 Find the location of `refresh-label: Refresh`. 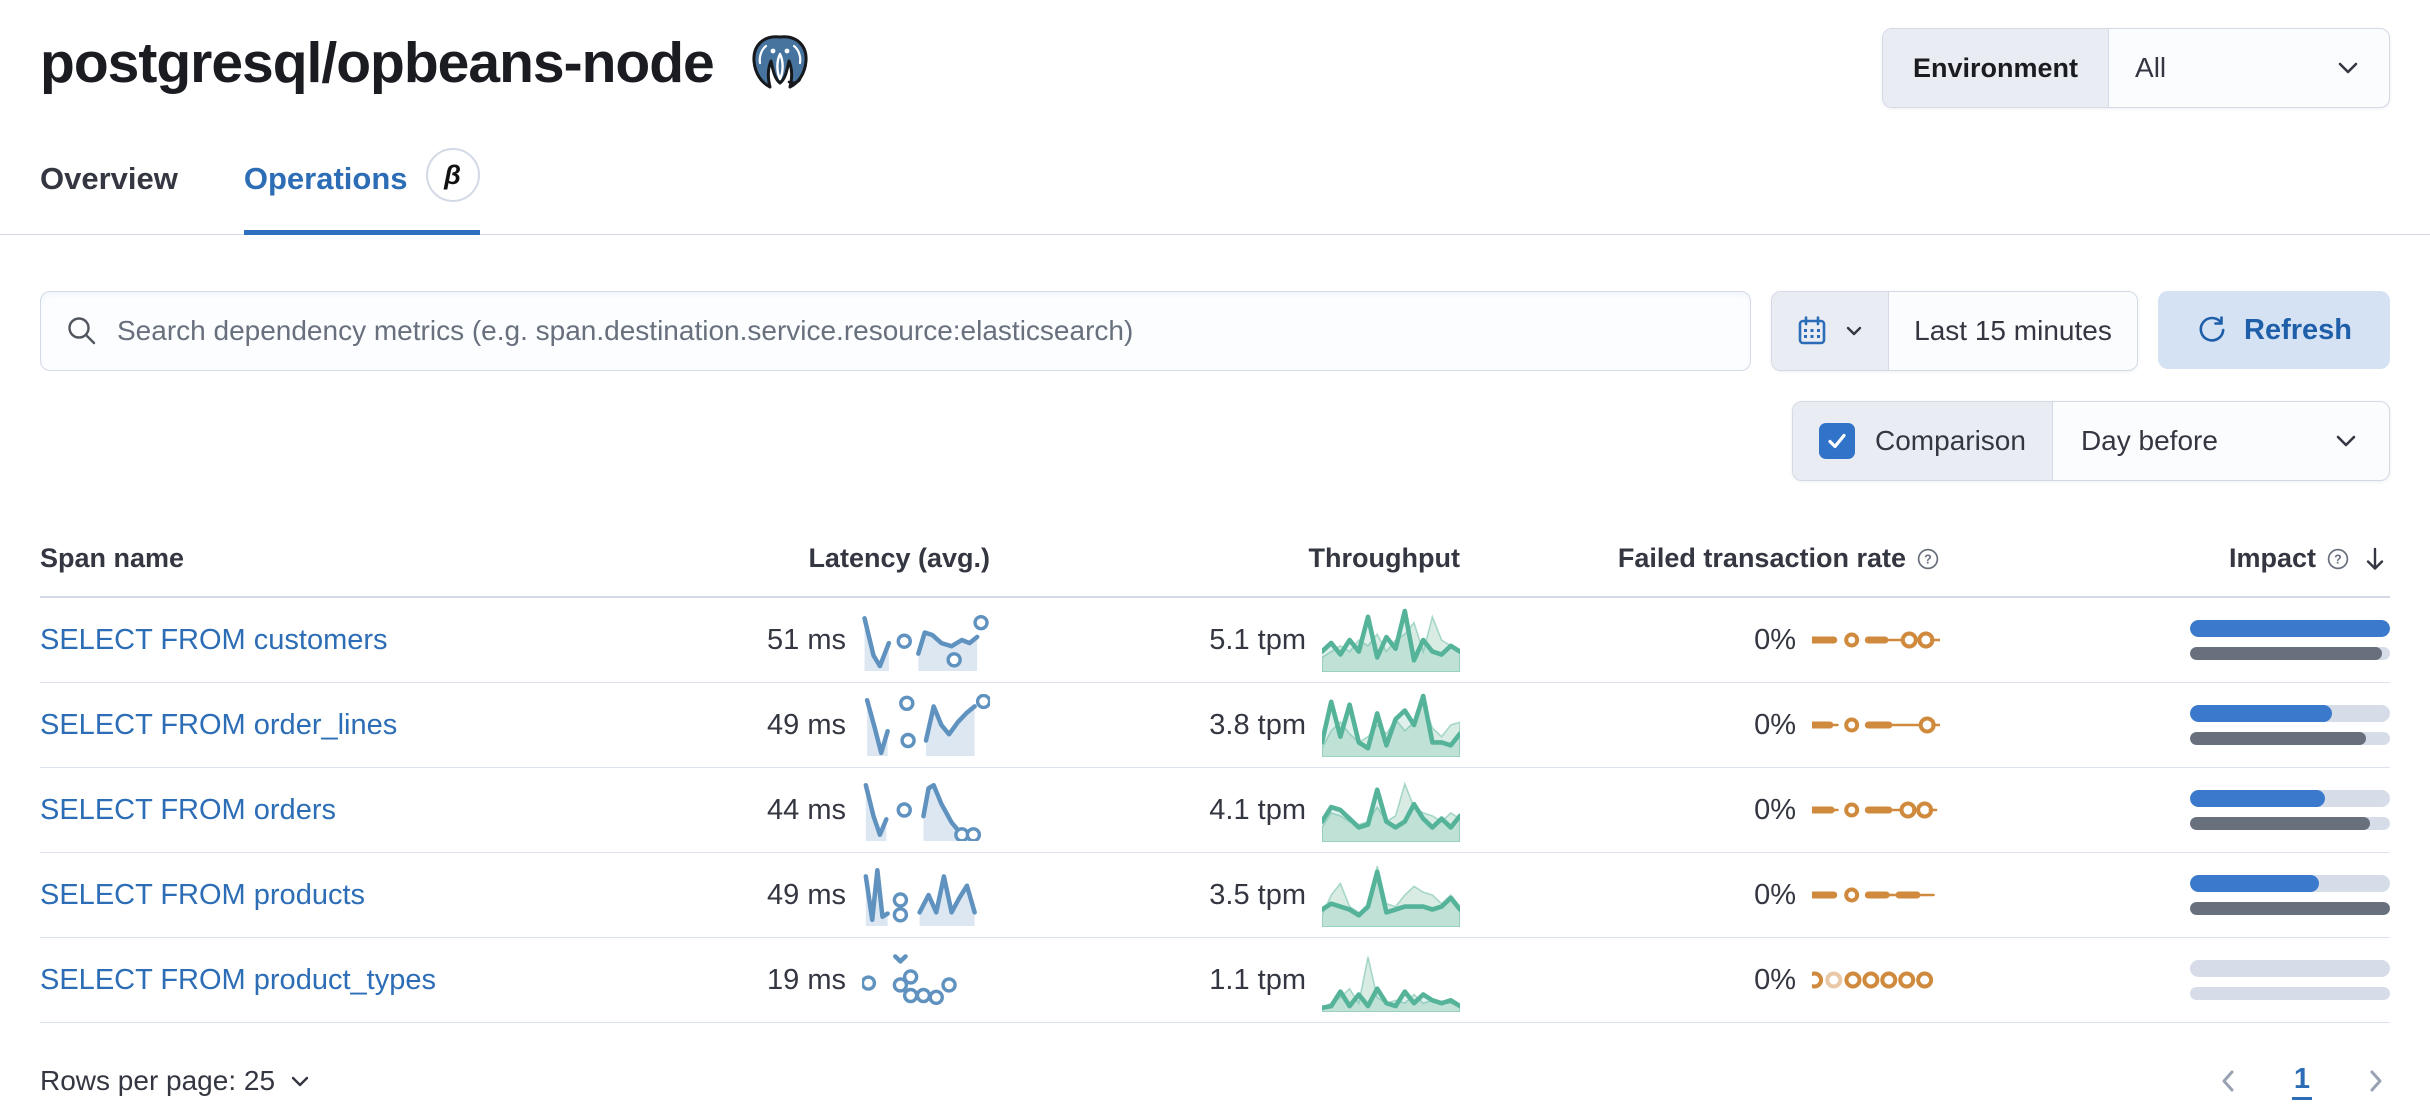

refresh-label: Refresh is located at coordinates (2298, 329).